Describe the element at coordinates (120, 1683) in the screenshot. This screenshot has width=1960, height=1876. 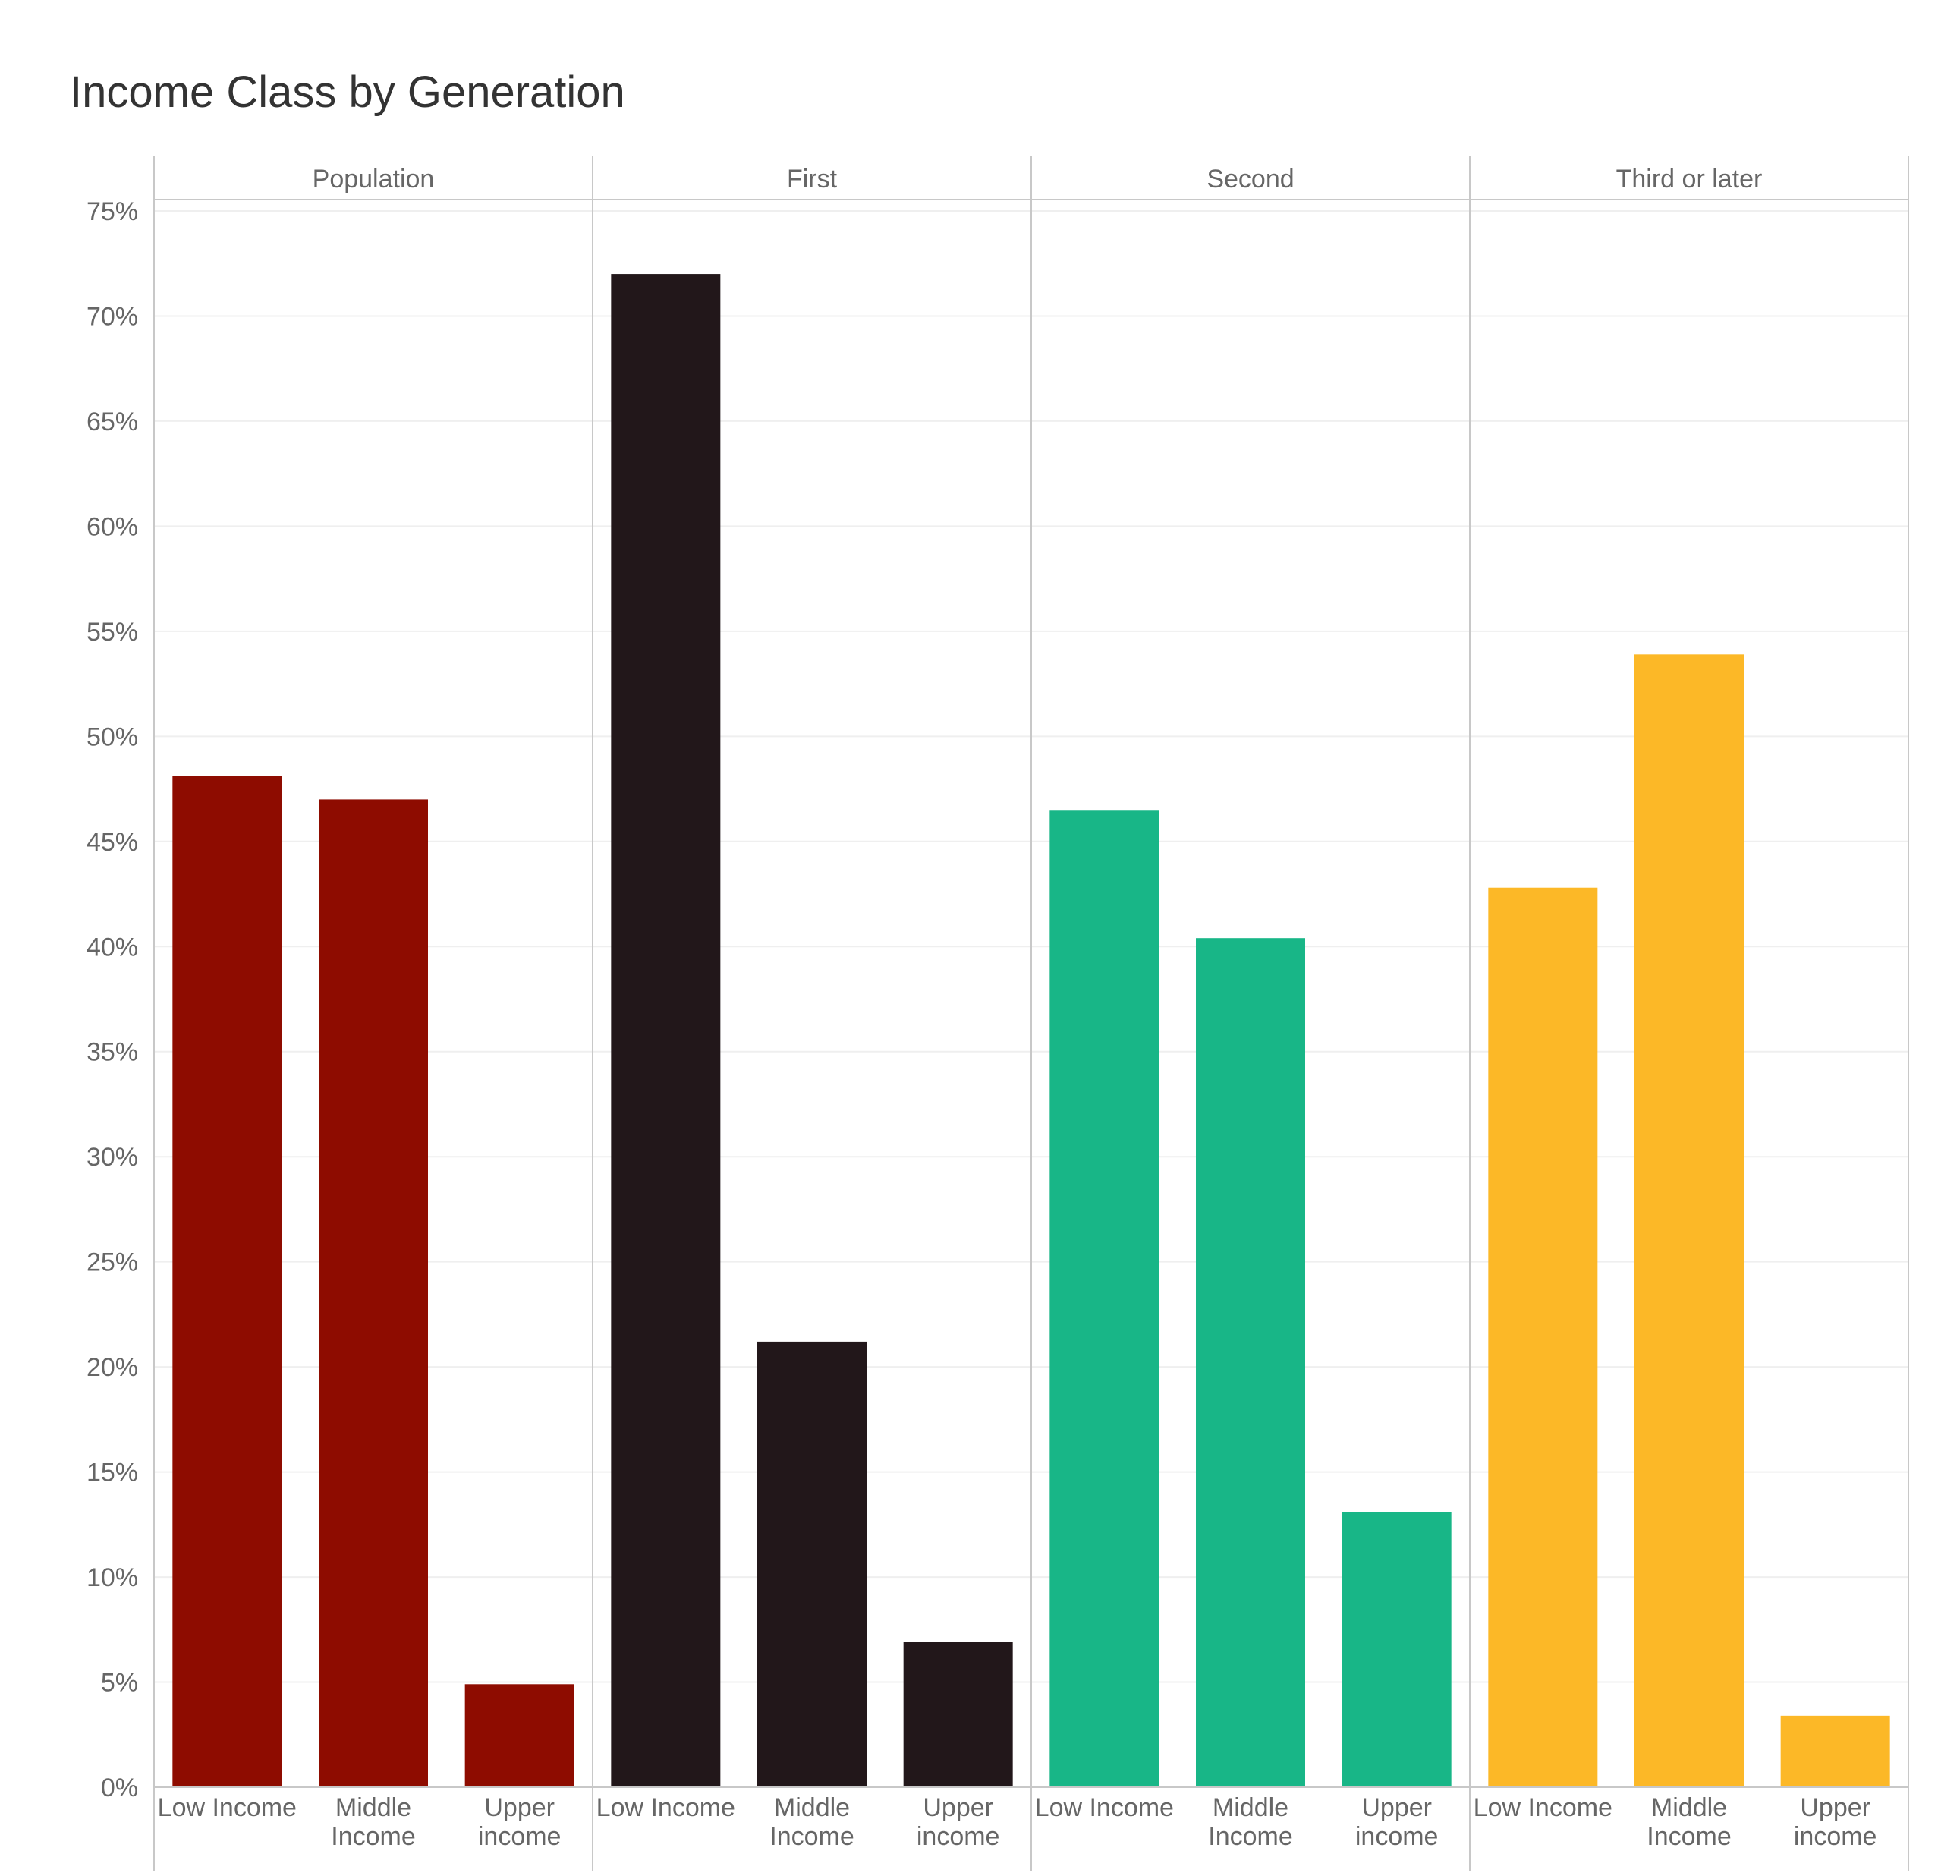
I see `y-tick-label: 5%` at that location.